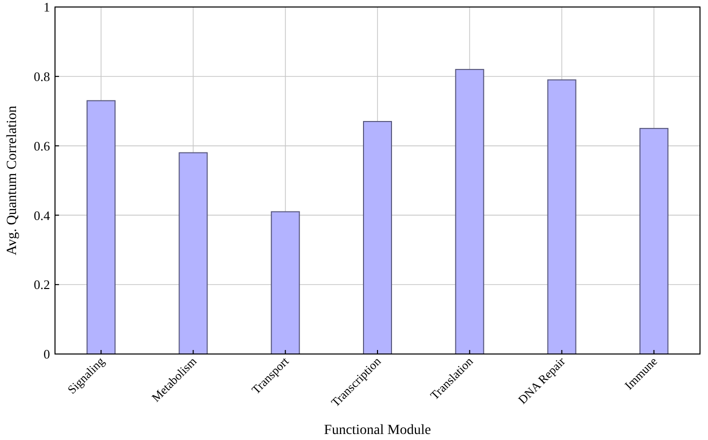  I want to click on y-tick-label: 0.4, so click(42, 215).